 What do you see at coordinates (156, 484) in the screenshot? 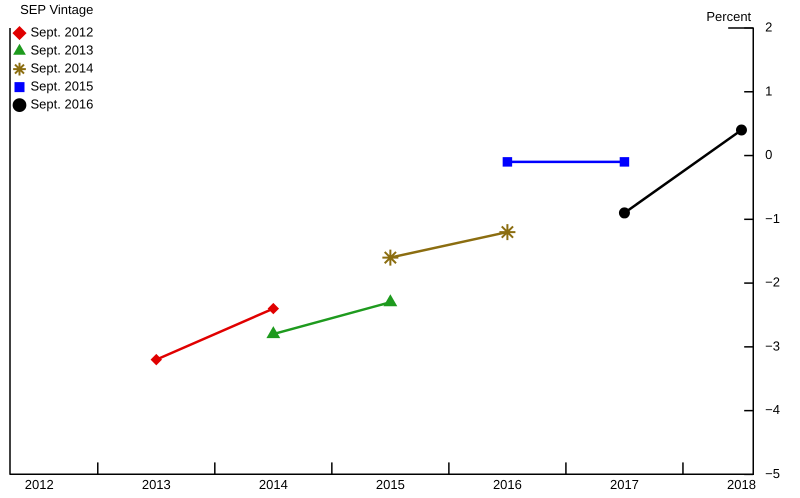
I see `x-tick-label: 2013` at bounding box center [156, 484].